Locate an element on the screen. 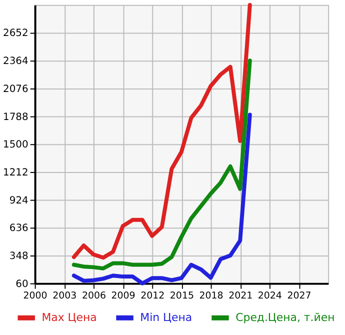 The image size is (345, 335). y-tick-label: 1500 is located at coordinates (15, 145).